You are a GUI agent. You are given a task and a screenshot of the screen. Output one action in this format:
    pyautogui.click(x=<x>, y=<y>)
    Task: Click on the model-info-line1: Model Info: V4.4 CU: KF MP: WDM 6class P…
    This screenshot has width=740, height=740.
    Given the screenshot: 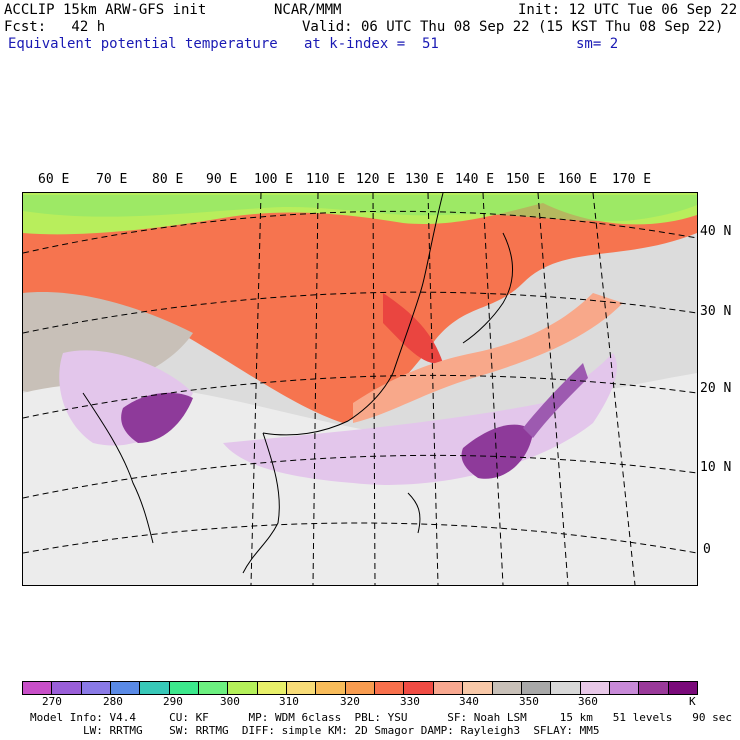 What is the action you would take?
    pyautogui.click(x=381, y=717)
    